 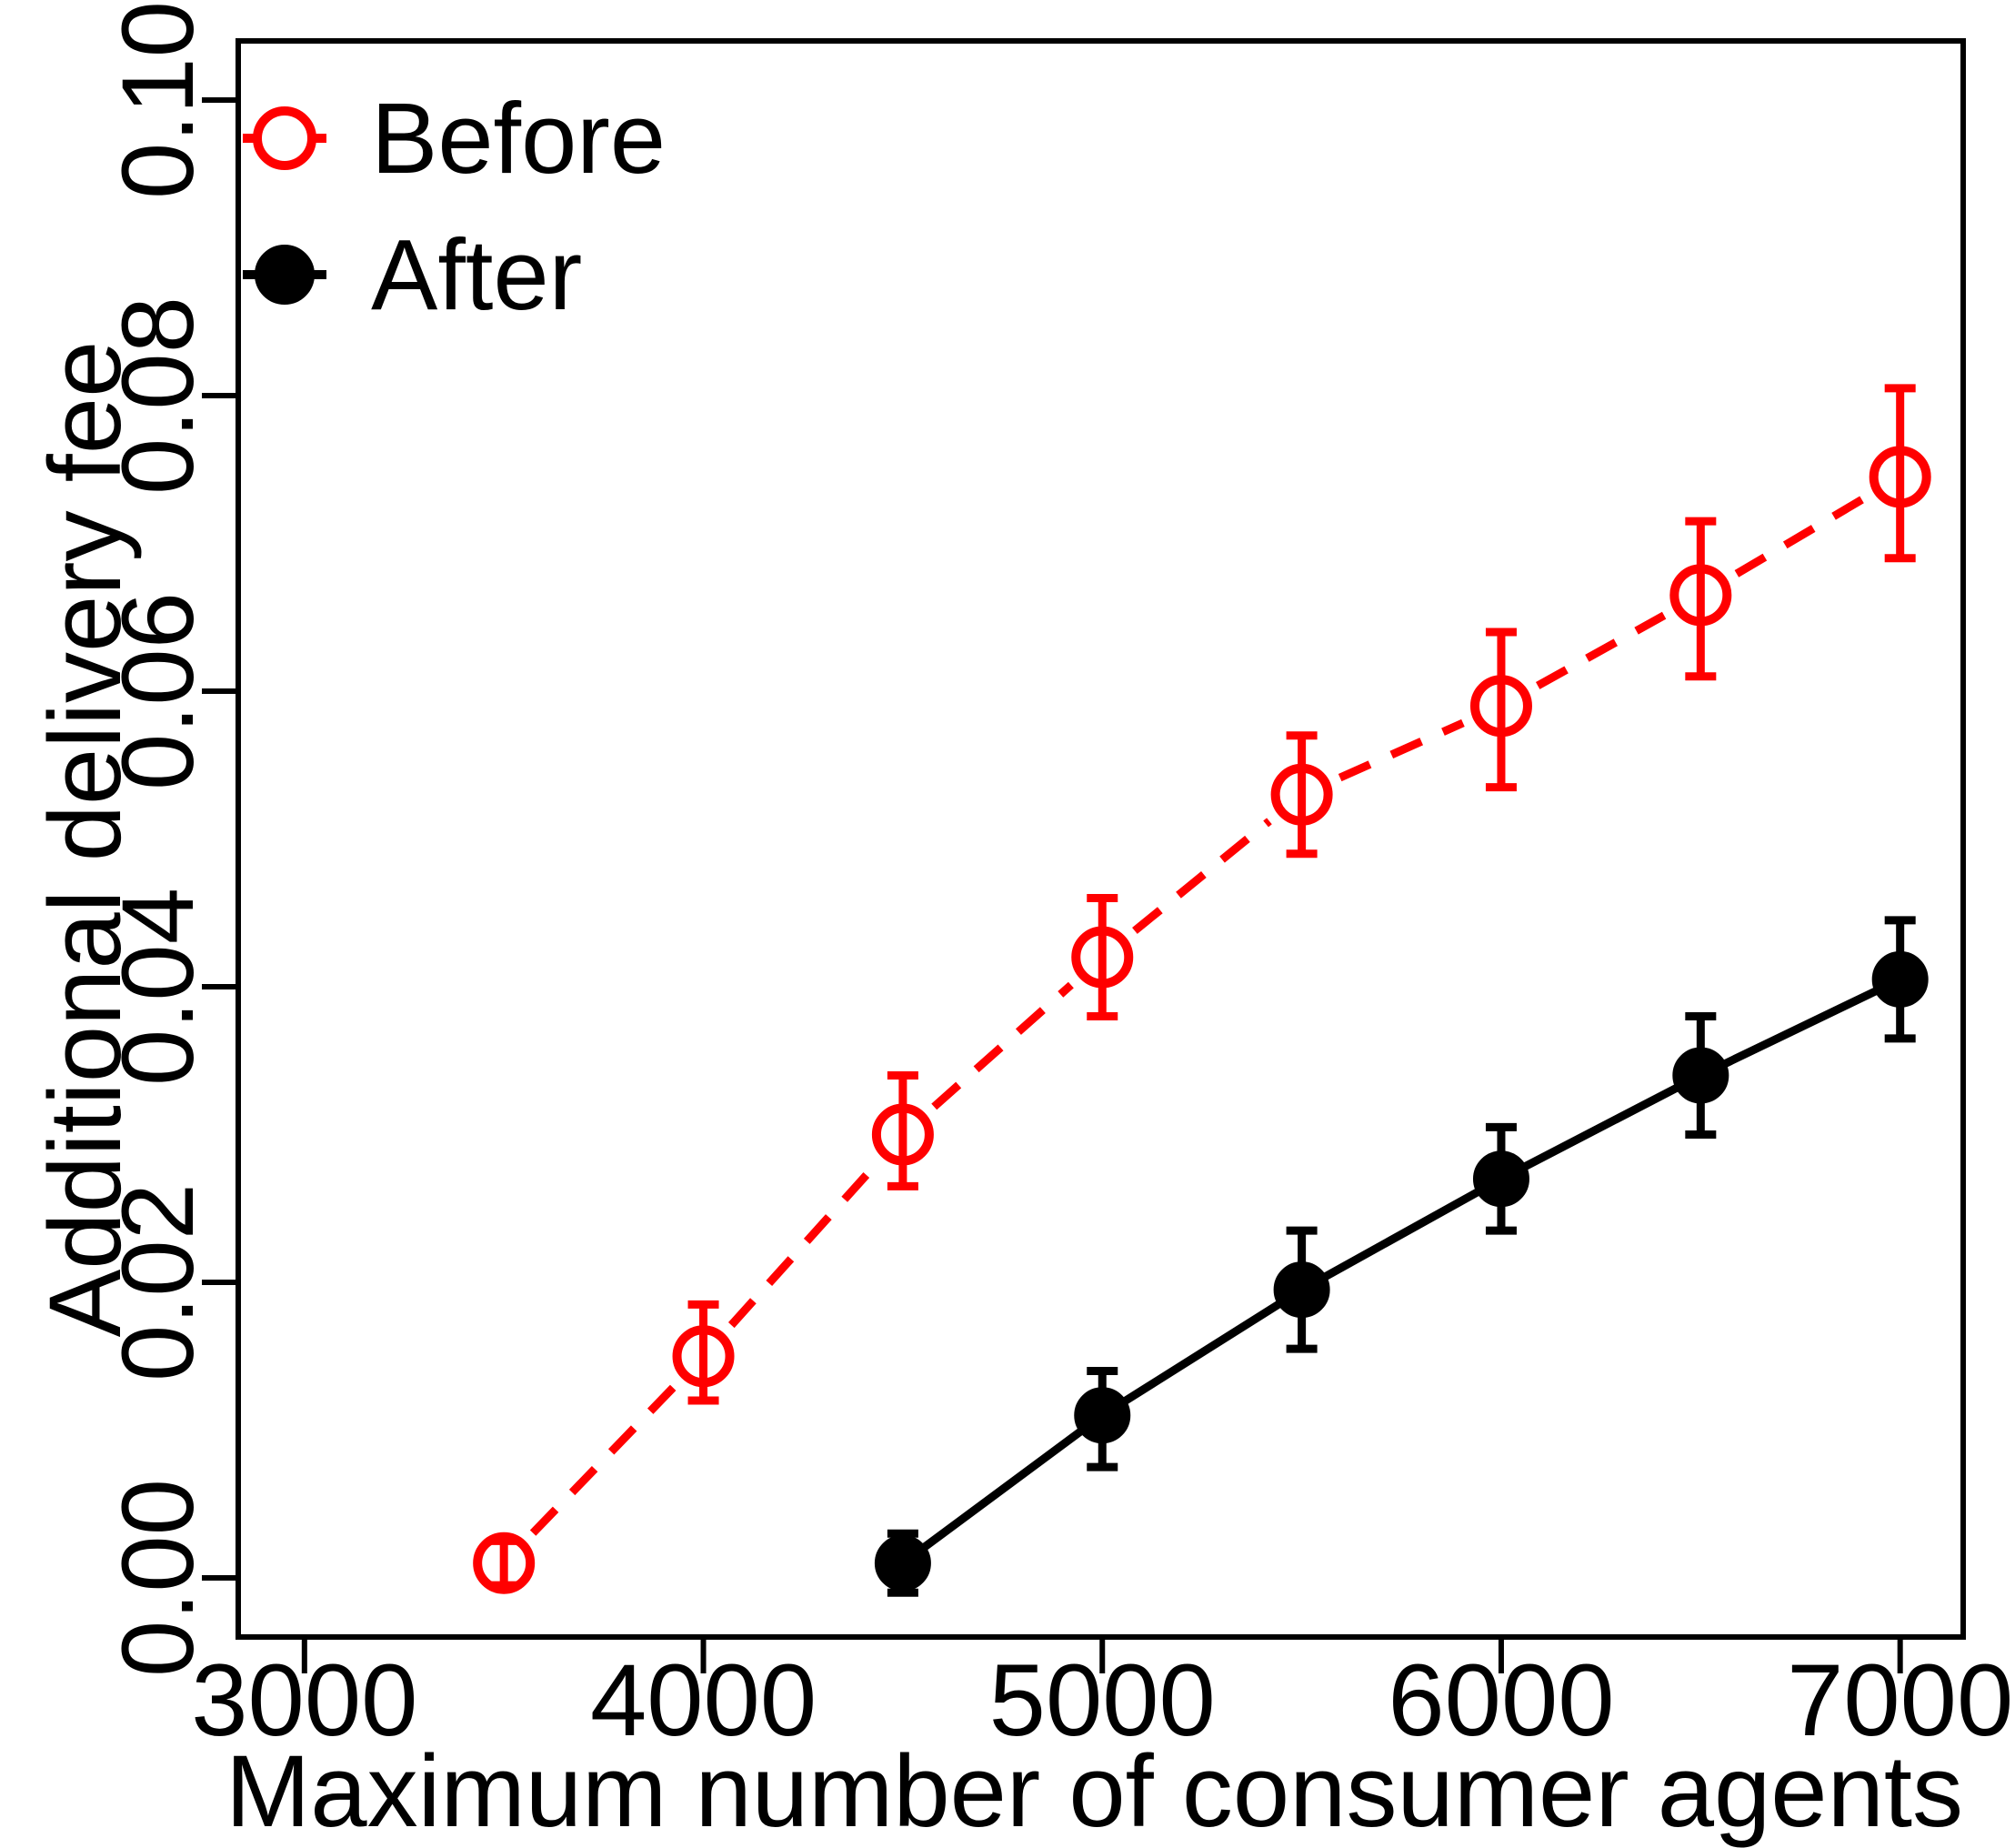 I want to click on legend-item-after: After, so click(x=413, y=275).